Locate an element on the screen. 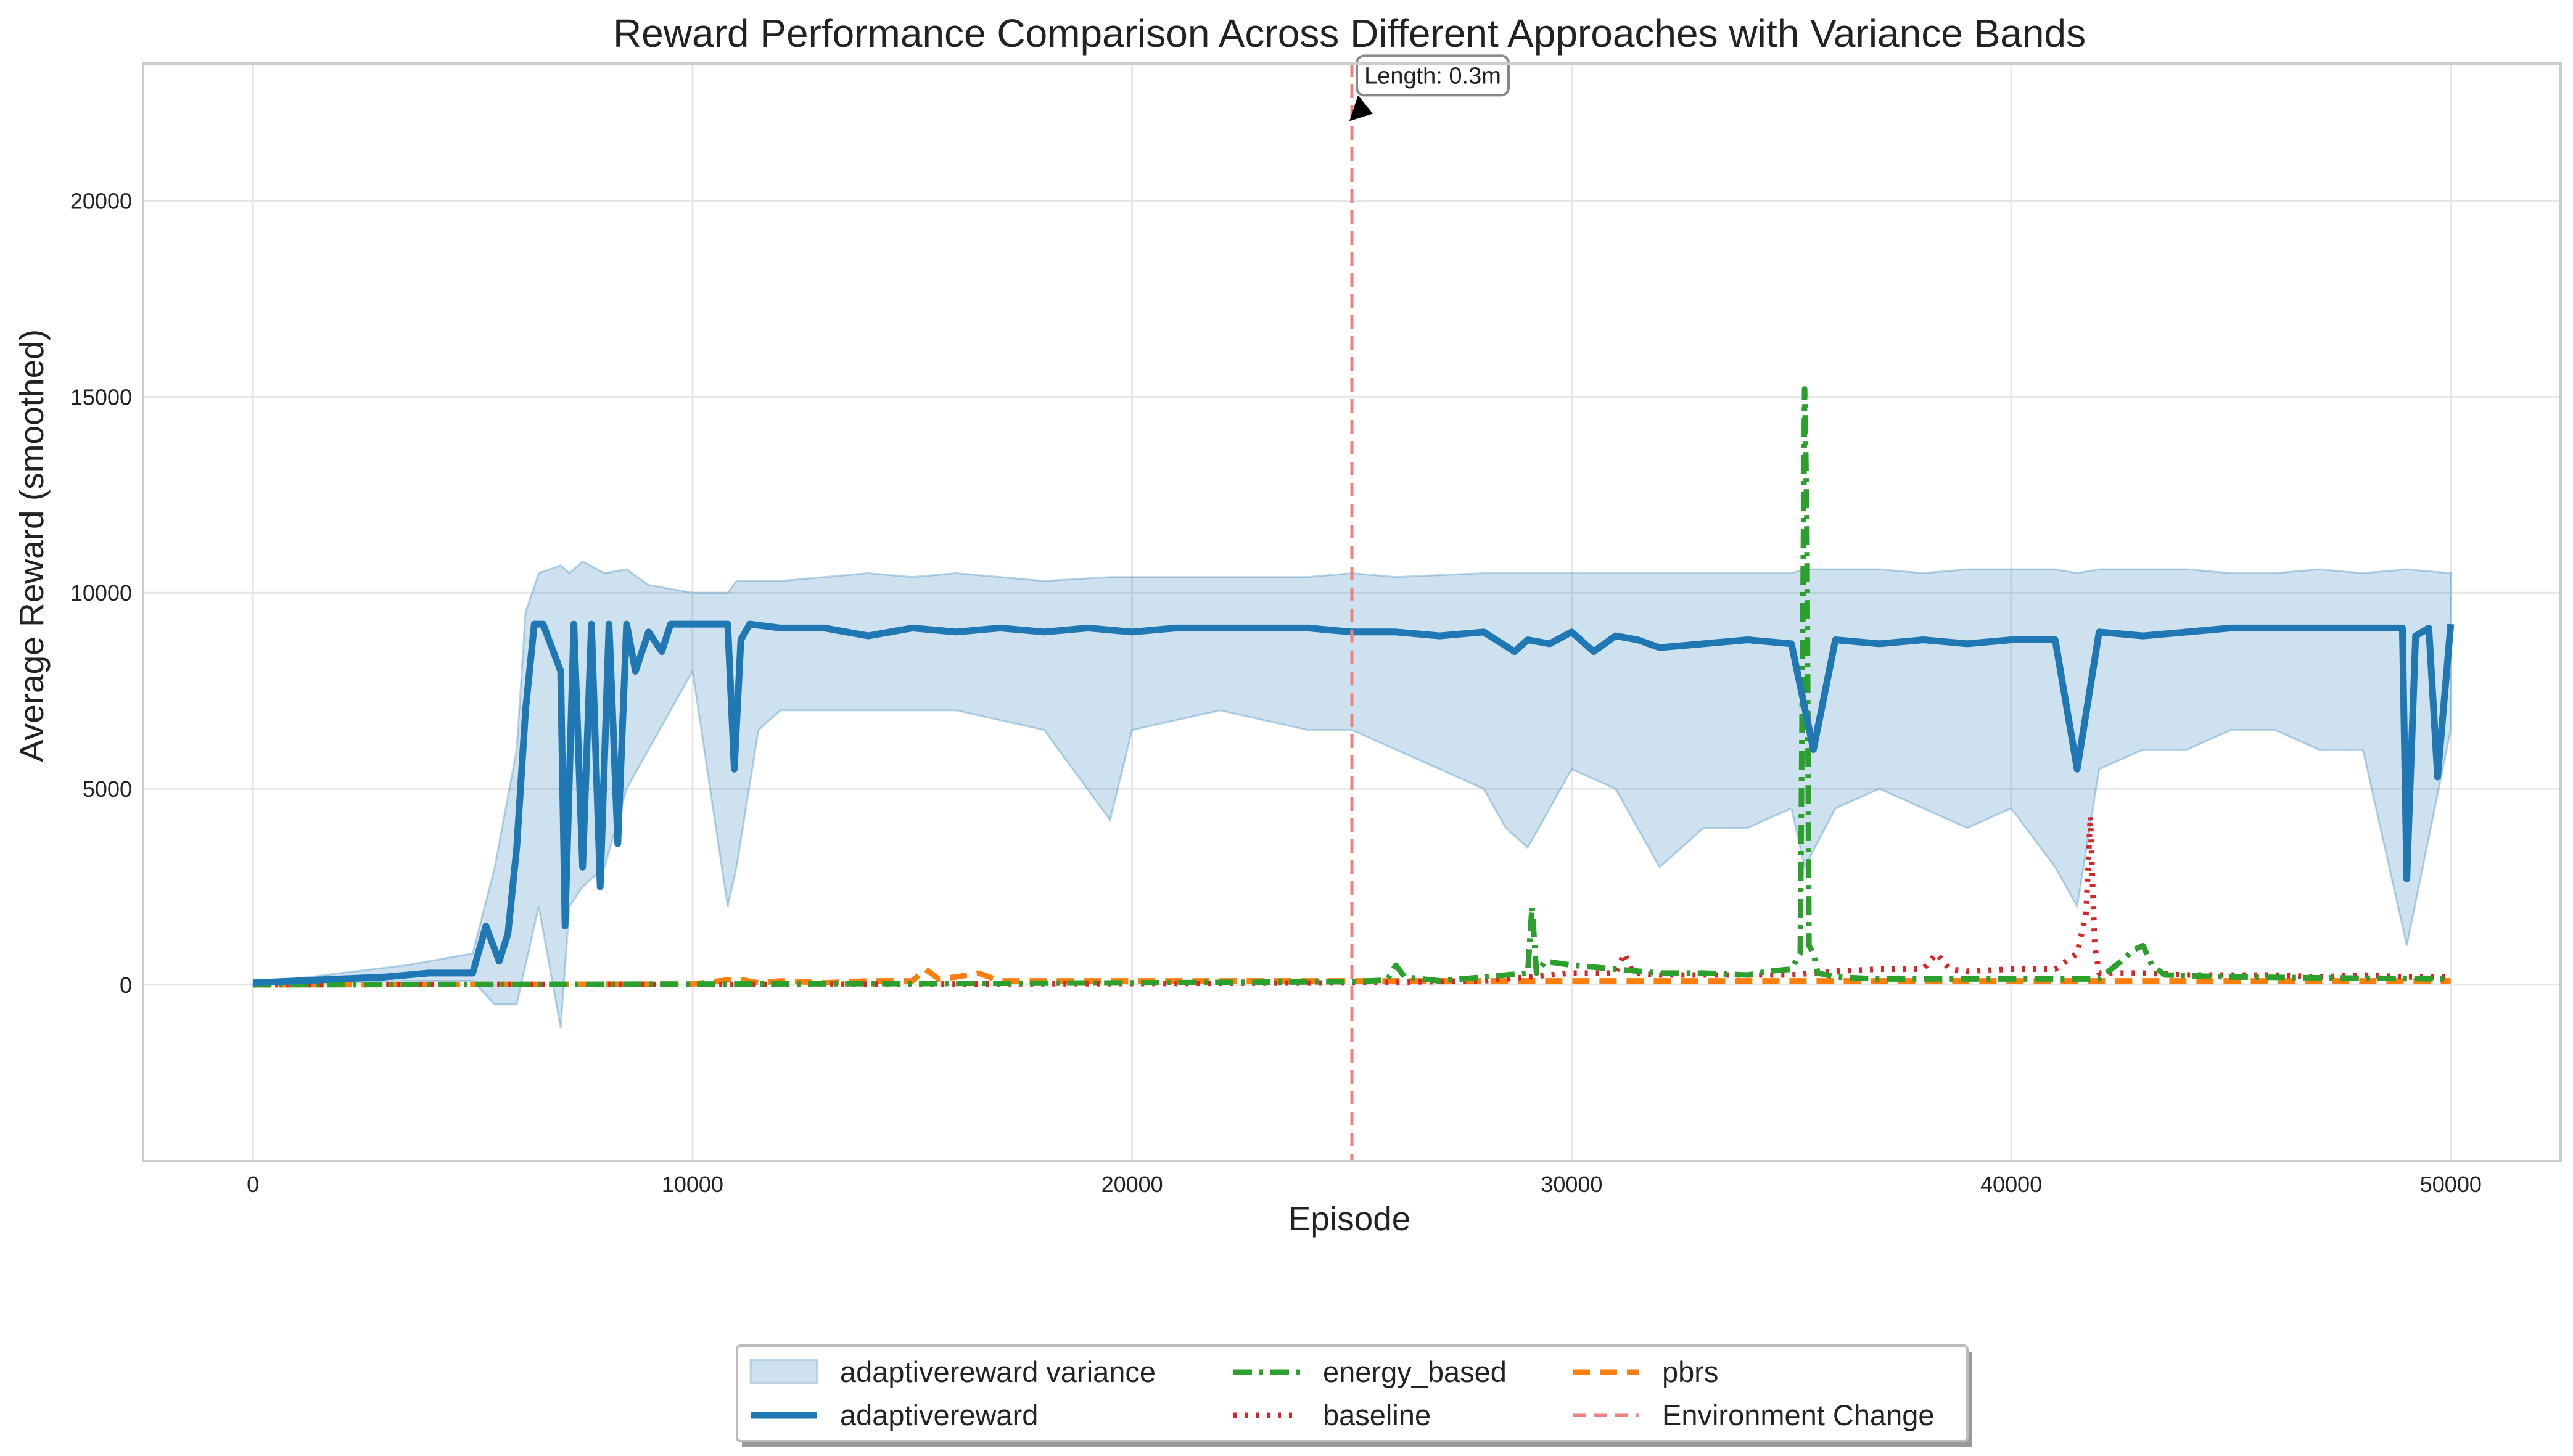 This screenshot has height=1456, width=2573. y-axis-label: Average Reward (smoothed) is located at coordinates (32, 545).